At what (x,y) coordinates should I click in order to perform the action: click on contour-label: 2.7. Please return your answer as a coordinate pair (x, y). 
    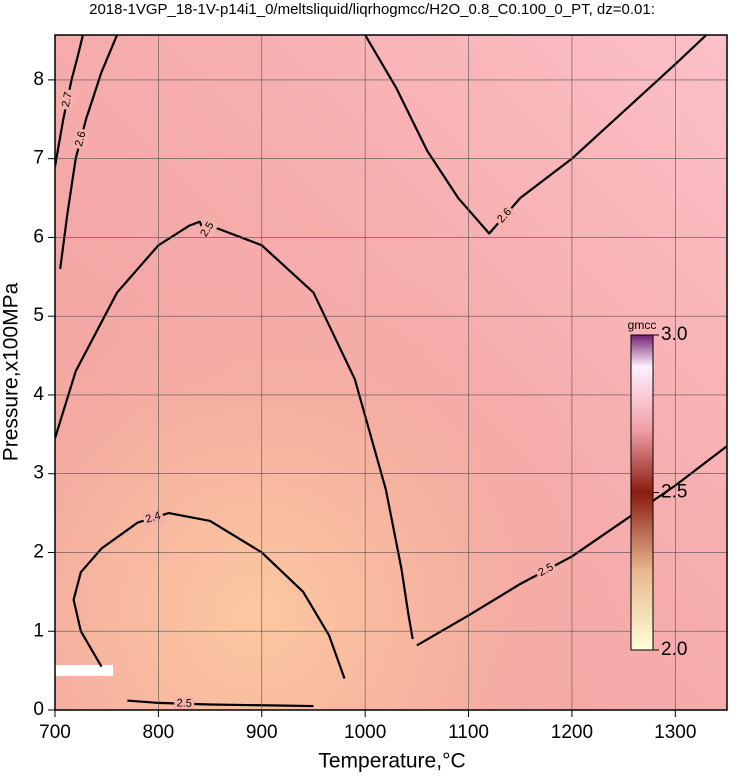
    Looking at the image, I should click on (67, 99).